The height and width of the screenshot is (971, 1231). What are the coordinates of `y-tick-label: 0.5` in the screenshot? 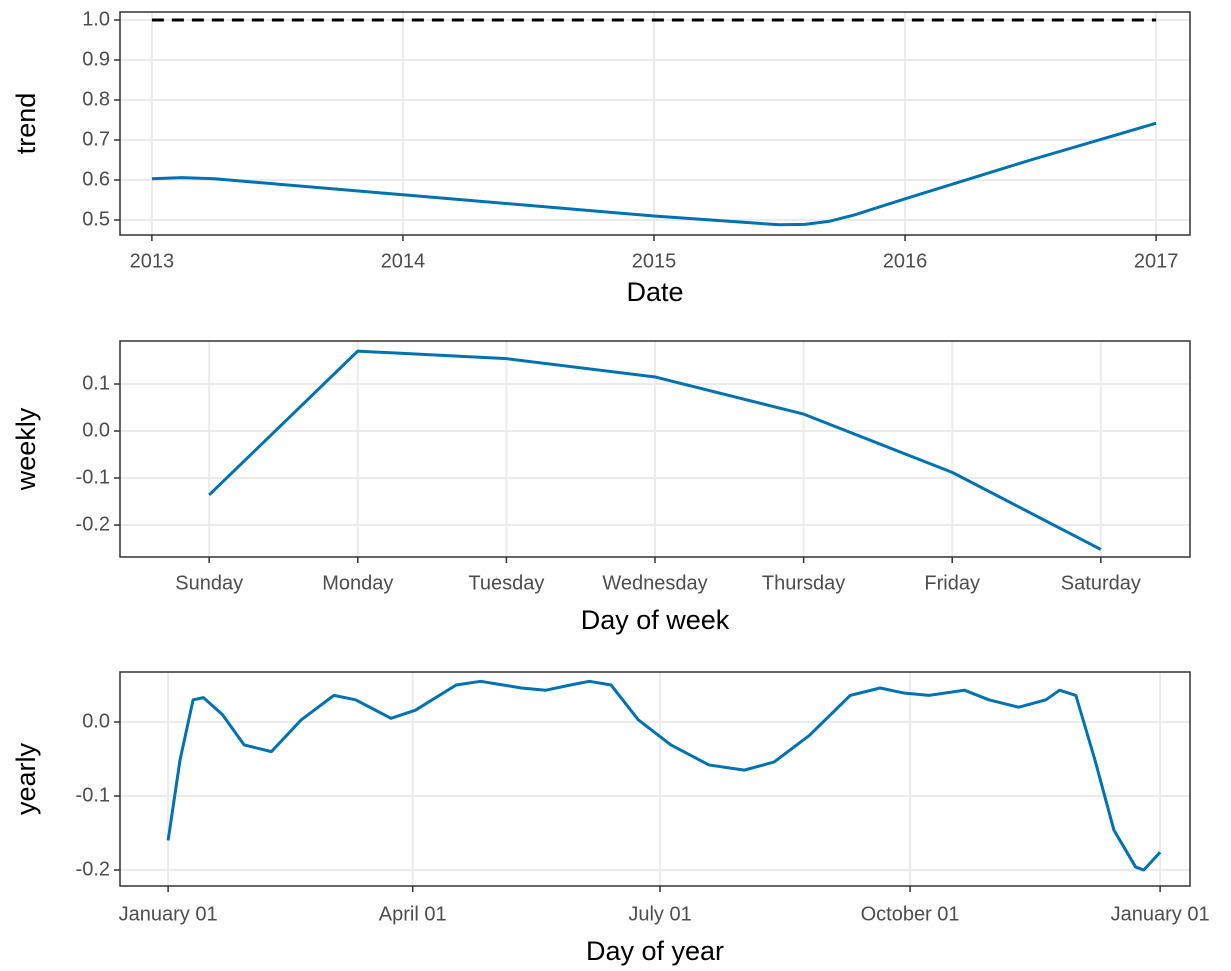 It's located at (96, 219).